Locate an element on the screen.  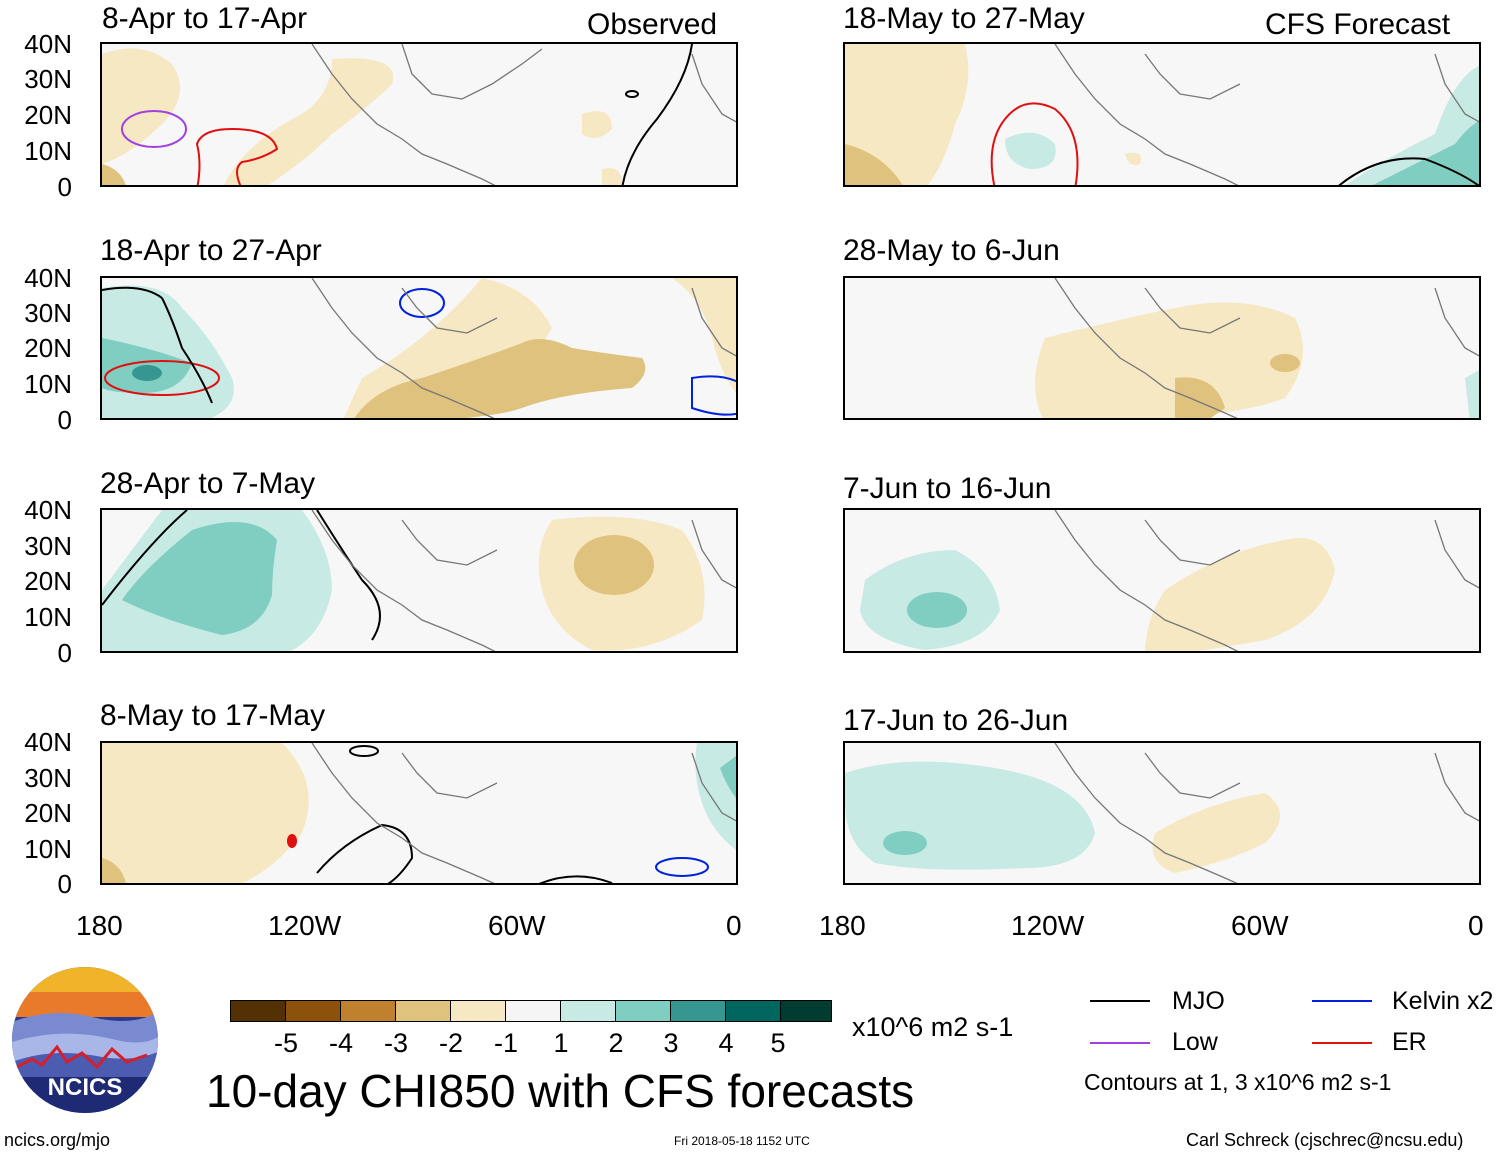
ncics-logo: NCICS is located at coordinates (85, 1040).